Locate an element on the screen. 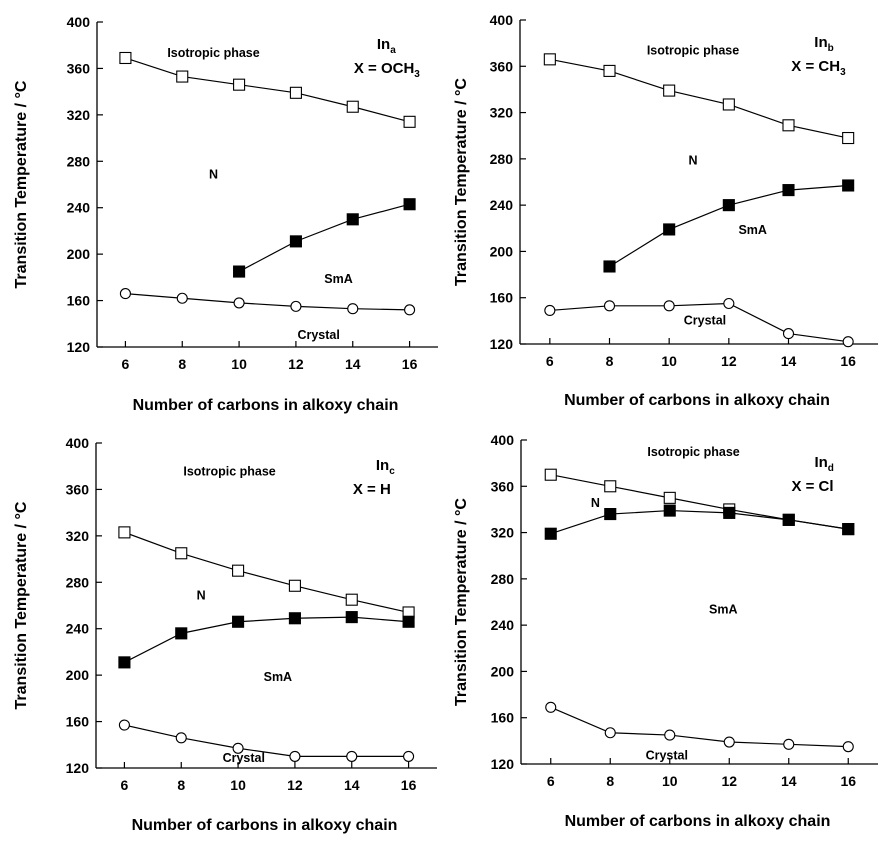 The width and height of the screenshot is (878, 842). substituent-formula: X = Cl is located at coordinates (812, 486).